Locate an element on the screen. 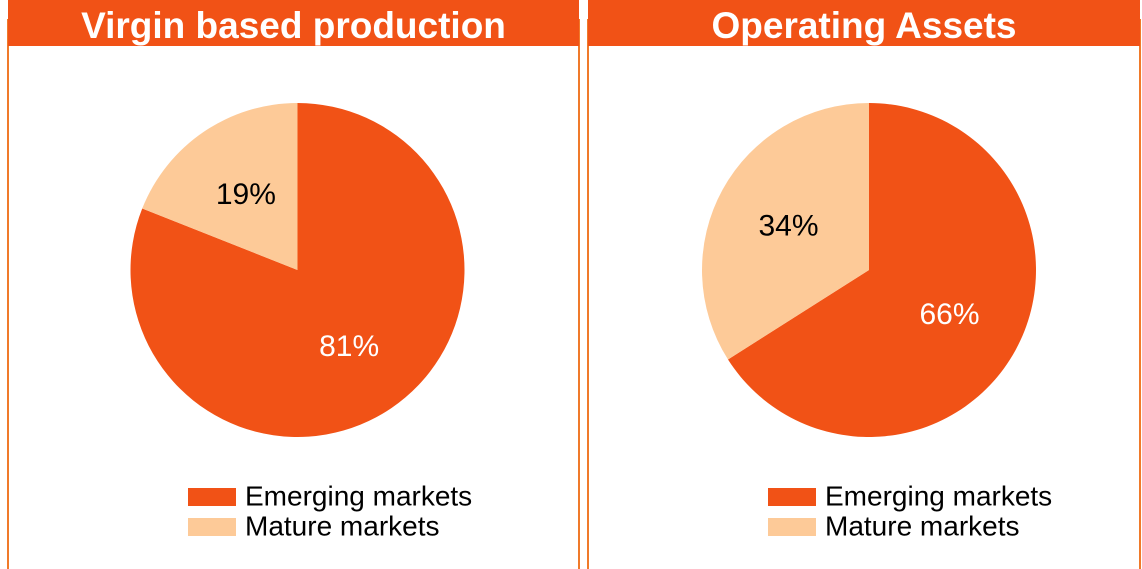  slice-label: 66% is located at coordinates (949, 314).